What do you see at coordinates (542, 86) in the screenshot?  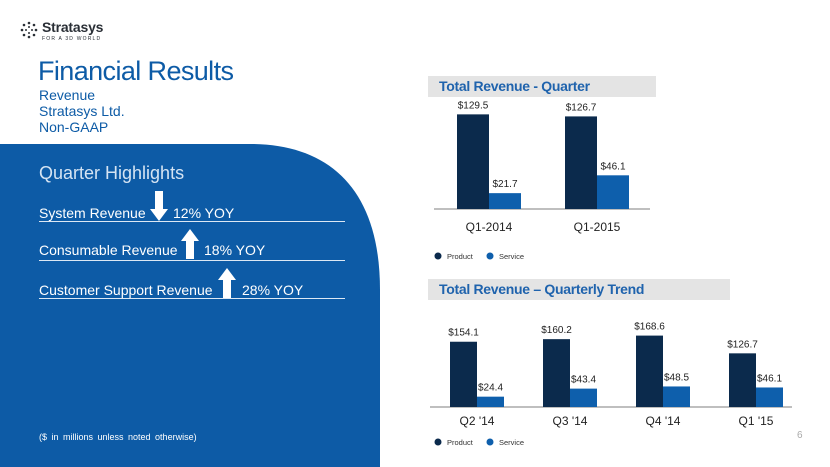 I see `chart1-title: Total Revenue - Quarter` at bounding box center [542, 86].